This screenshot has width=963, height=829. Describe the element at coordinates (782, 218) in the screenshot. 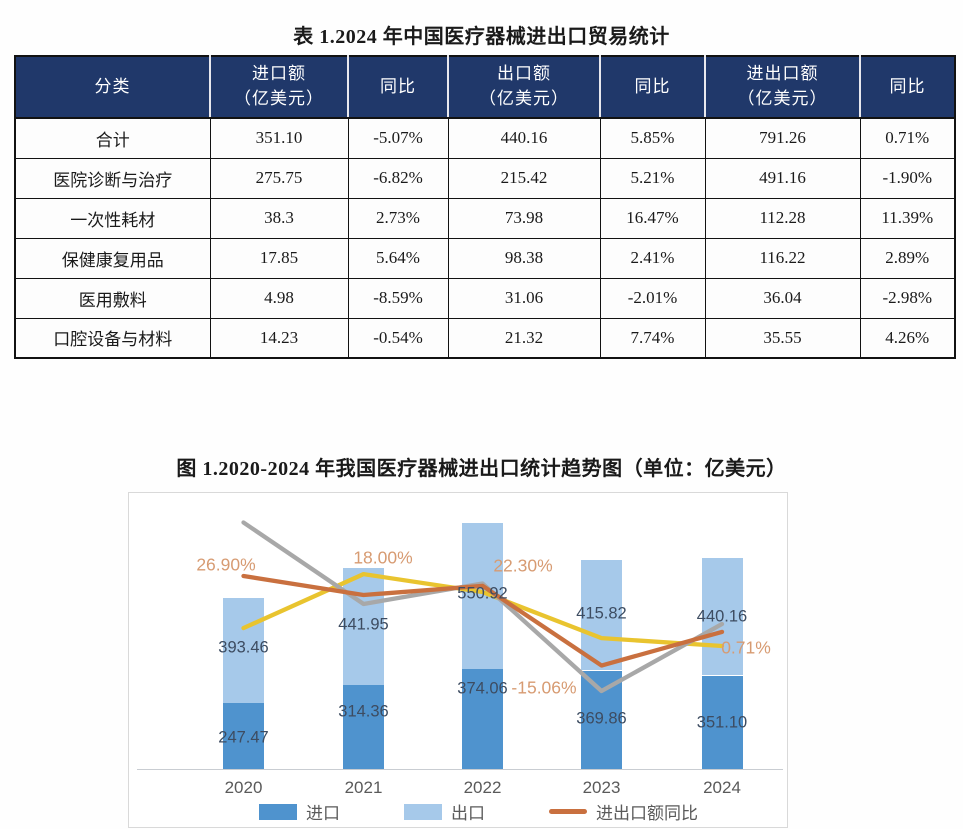

I see `table-cell: 112.28` at that location.